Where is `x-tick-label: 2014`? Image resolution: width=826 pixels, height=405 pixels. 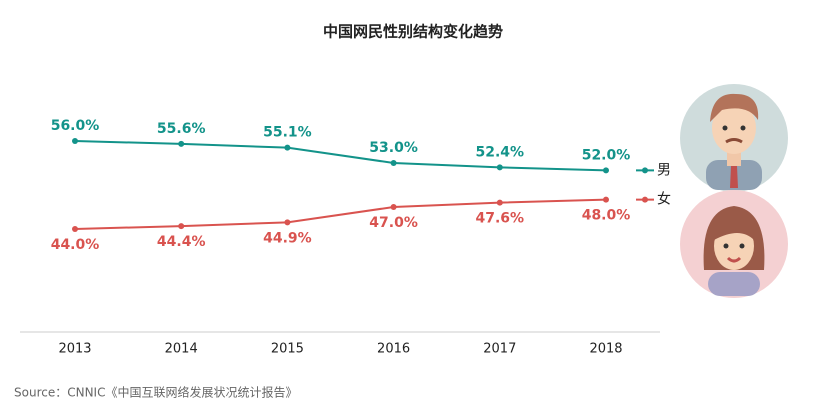
x-tick-label: 2014 is located at coordinates (181, 349).